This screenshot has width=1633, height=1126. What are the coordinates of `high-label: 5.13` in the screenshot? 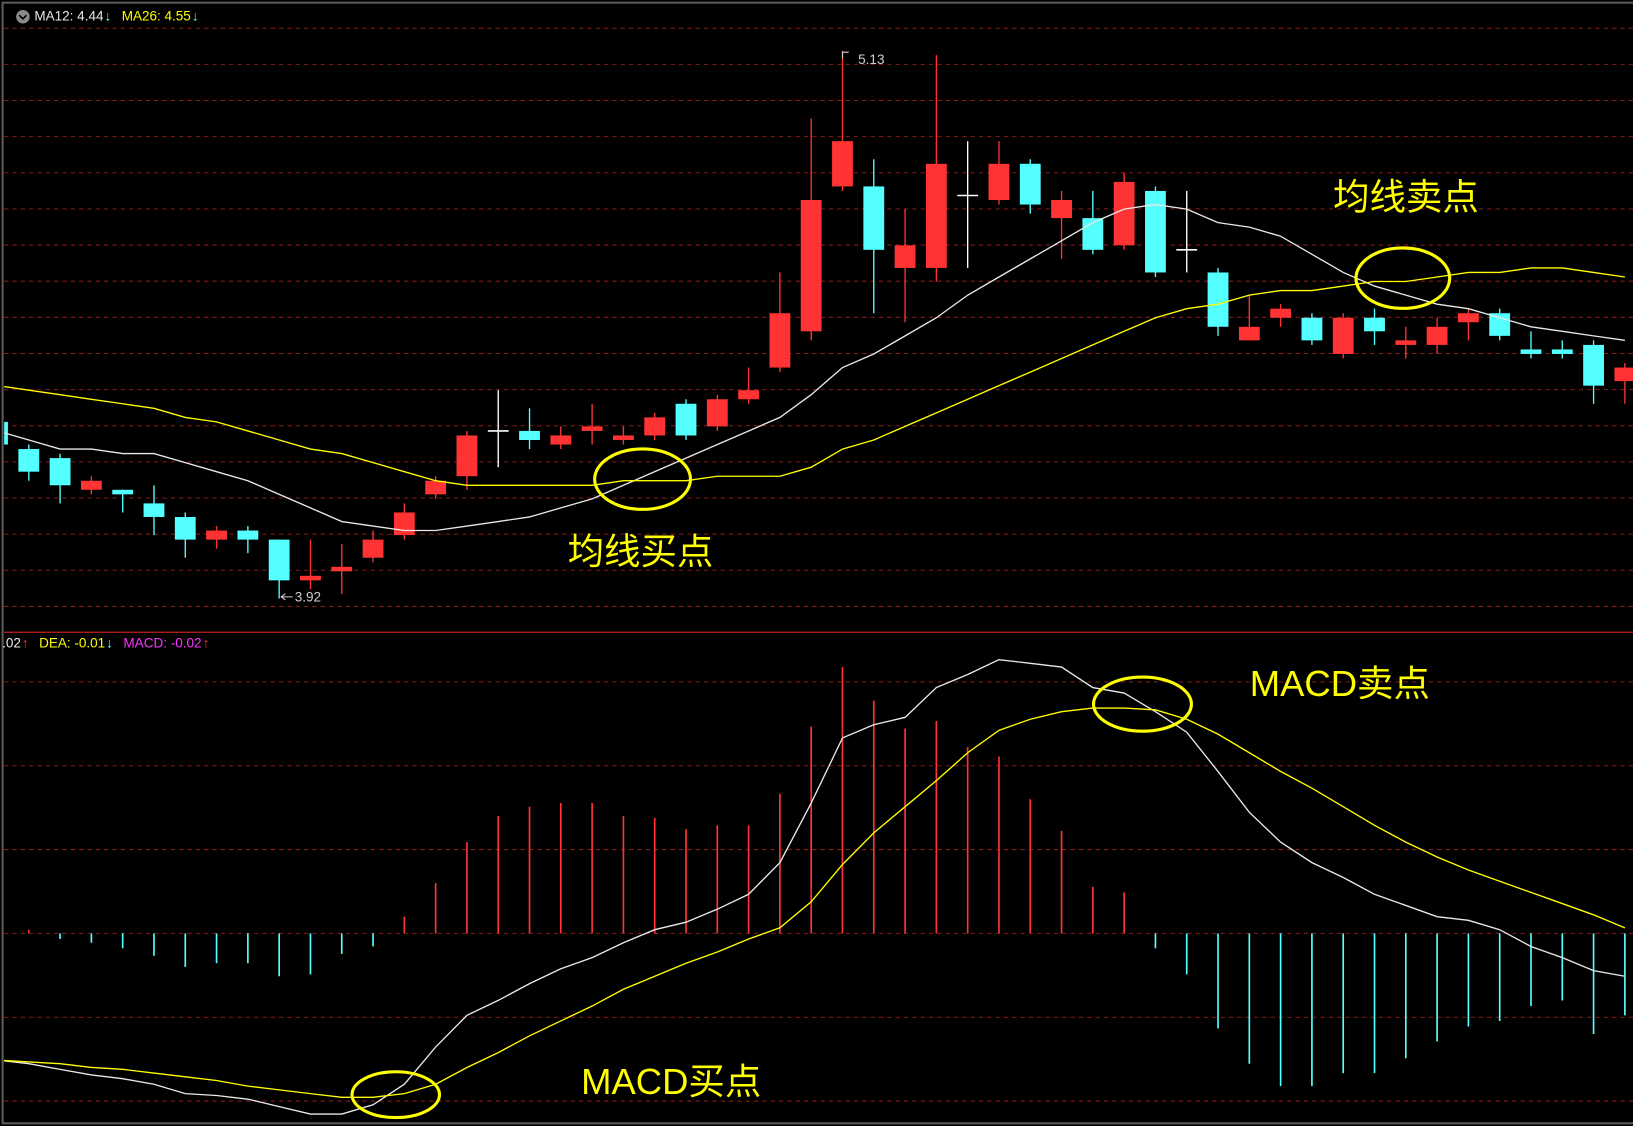 It's located at (871, 59).